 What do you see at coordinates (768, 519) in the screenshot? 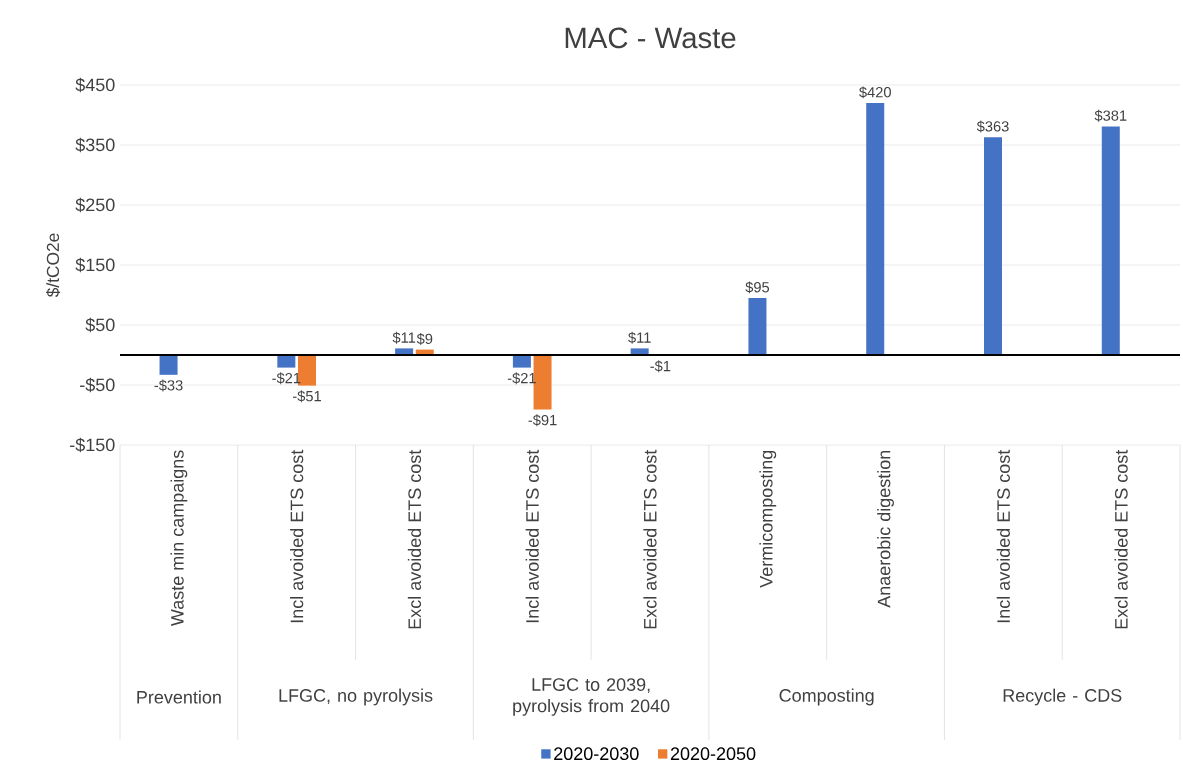
I see `x-tick-label: Vermicomposting` at bounding box center [768, 519].